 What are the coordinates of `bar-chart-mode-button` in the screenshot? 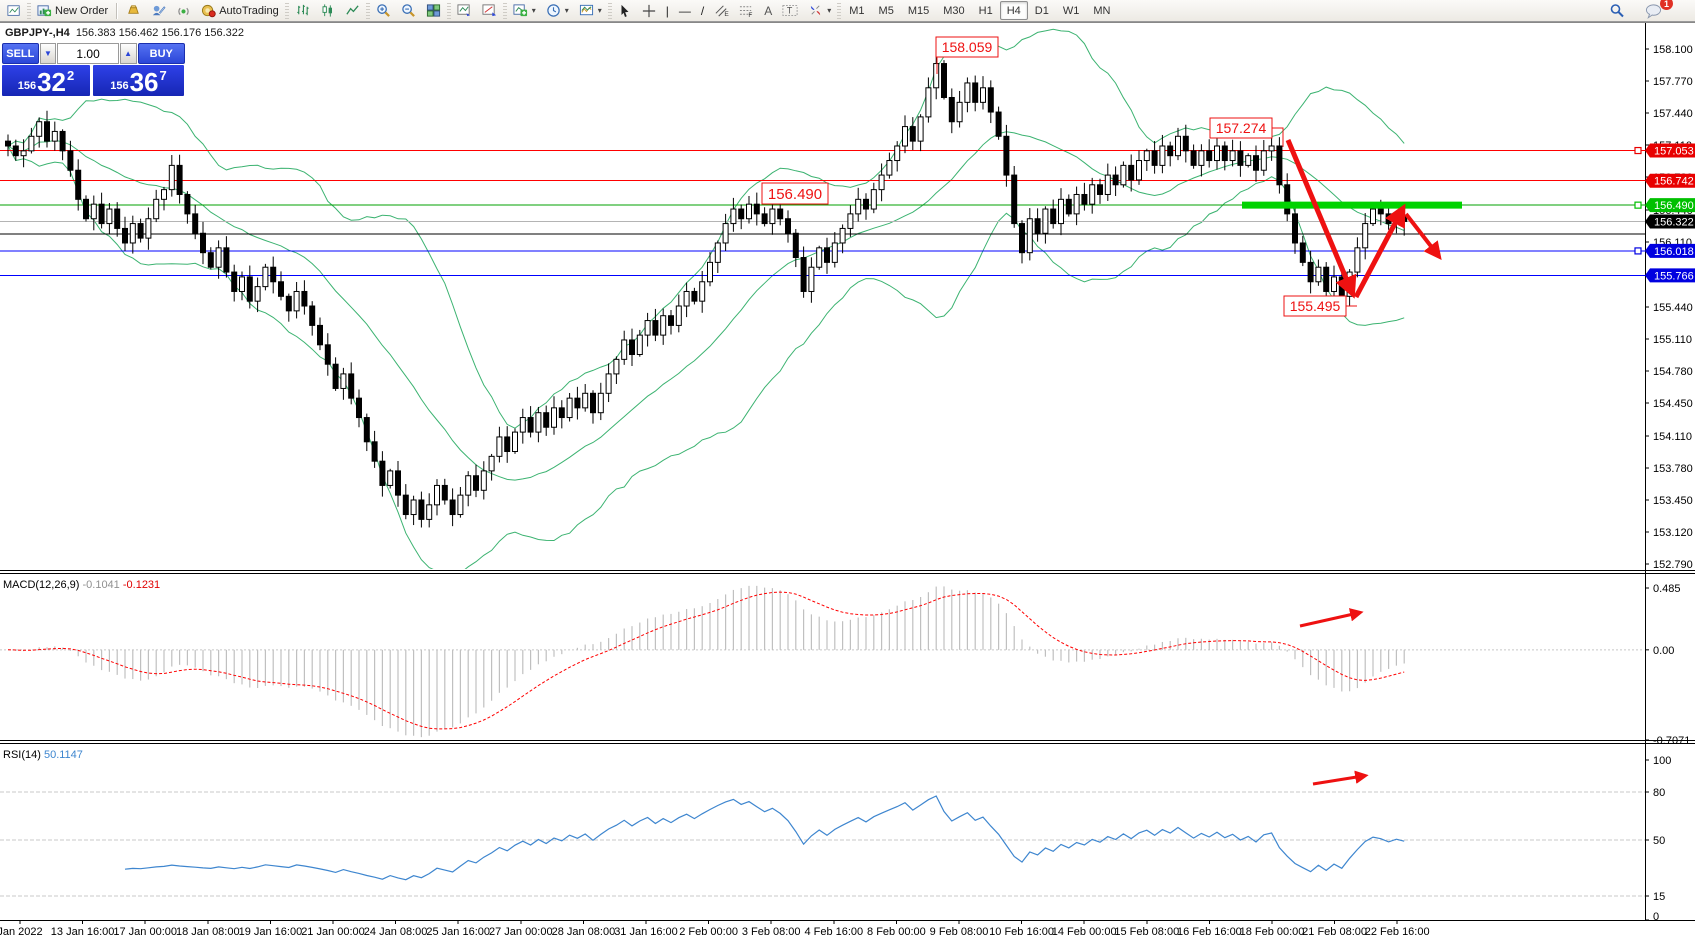 It's located at (302, 10).